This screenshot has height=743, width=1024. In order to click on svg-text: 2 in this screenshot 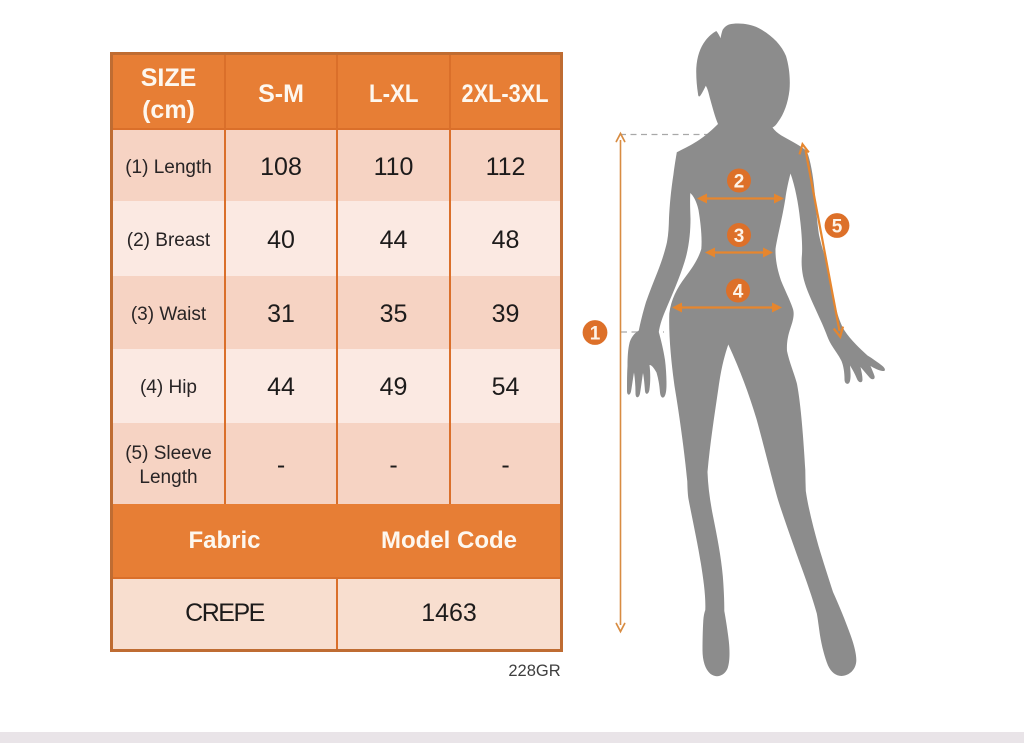, I will do `click(739, 182)`.